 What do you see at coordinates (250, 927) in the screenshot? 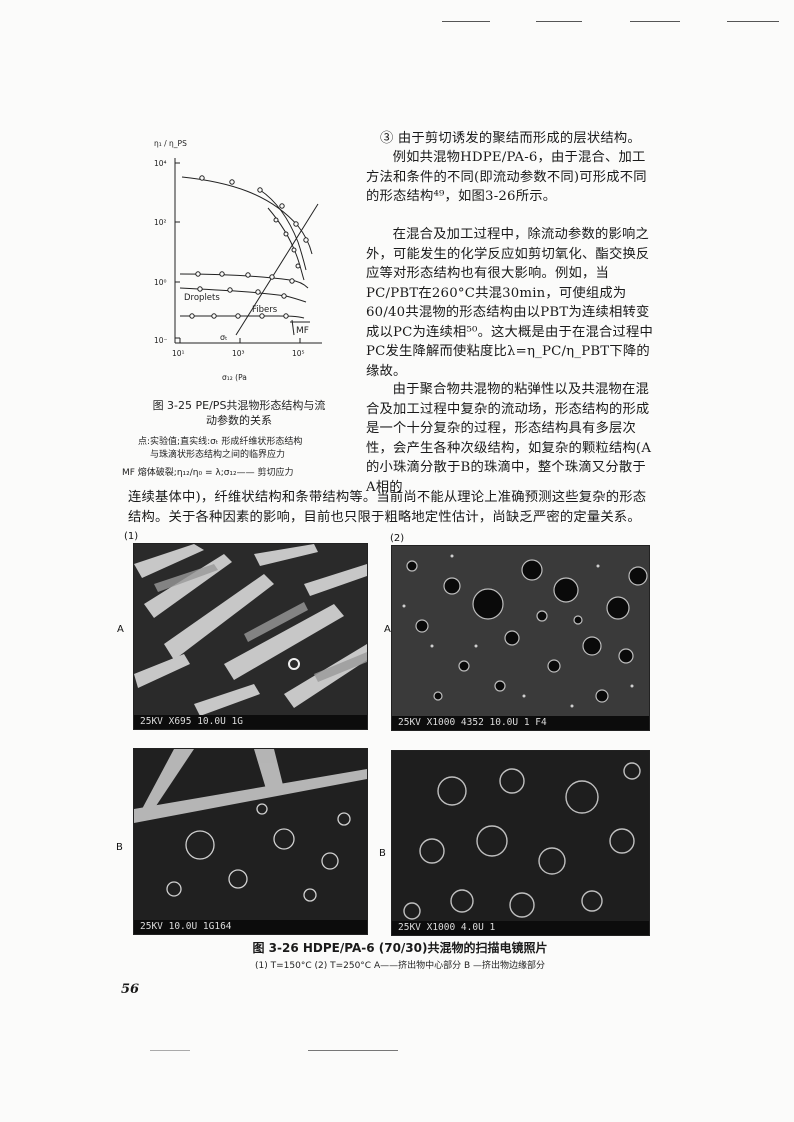
I see `sem-info-bar: 25KV 10.0U 1G164` at bounding box center [250, 927].